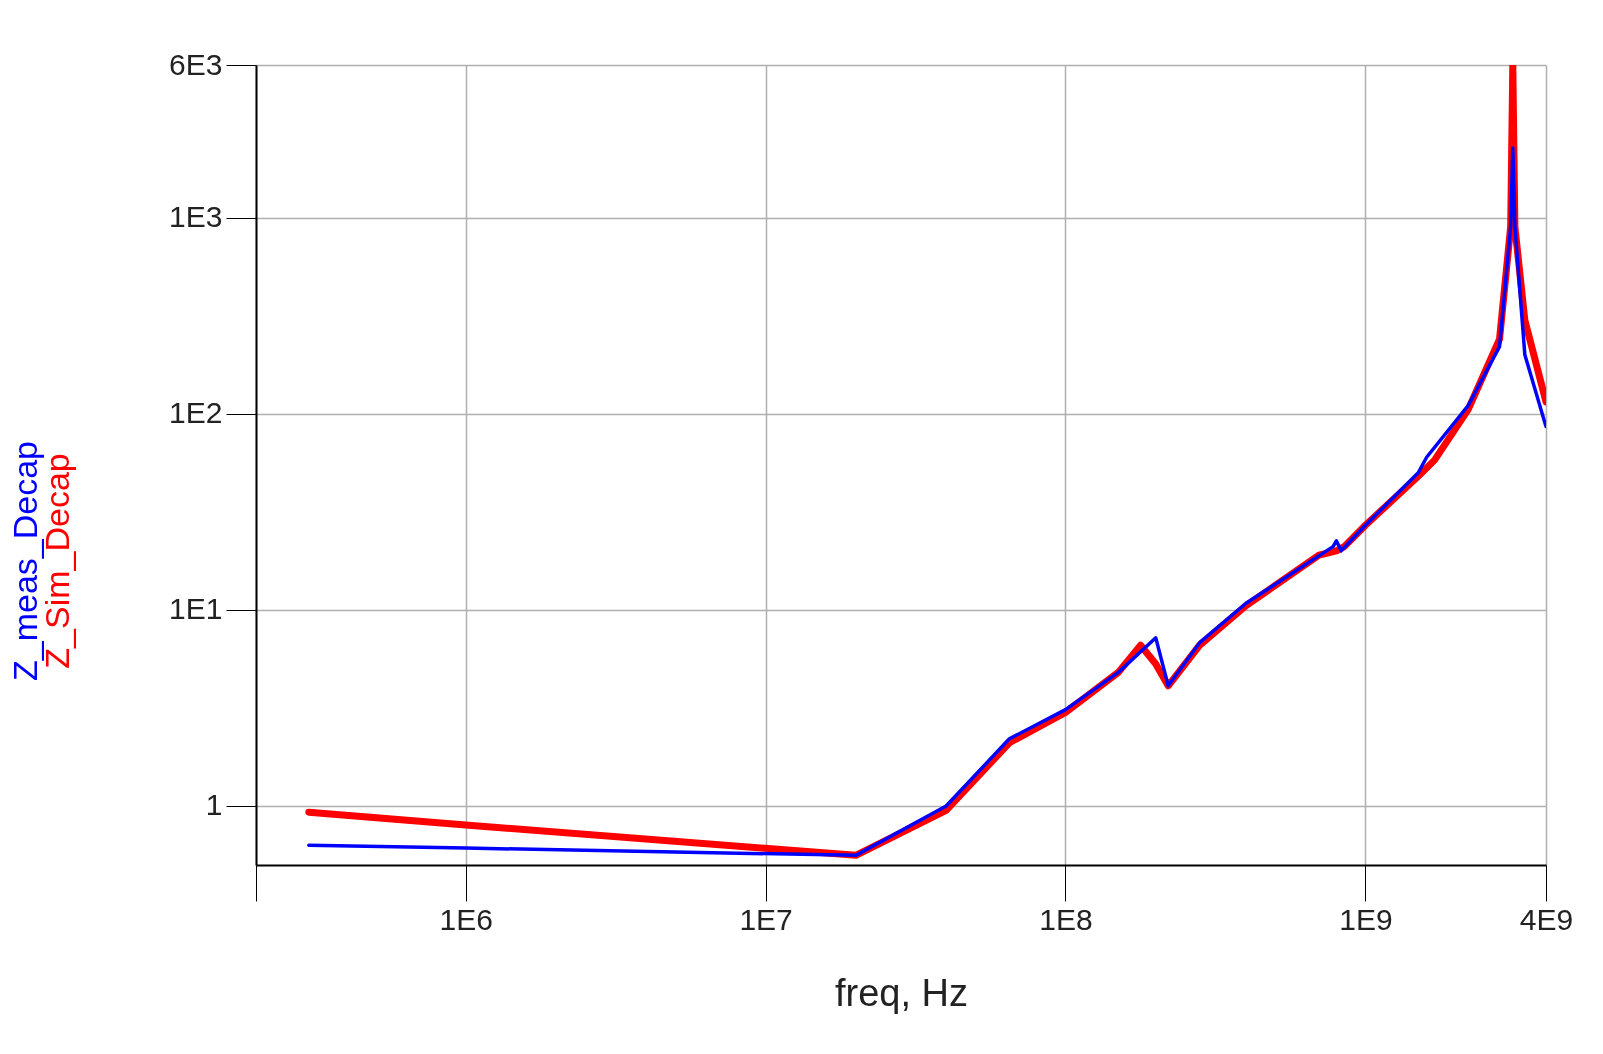 The width and height of the screenshot is (1603, 1054). What do you see at coordinates (196, 413) in the screenshot?
I see `y-tick-label: 1E2` at bounding box center [196, 413].